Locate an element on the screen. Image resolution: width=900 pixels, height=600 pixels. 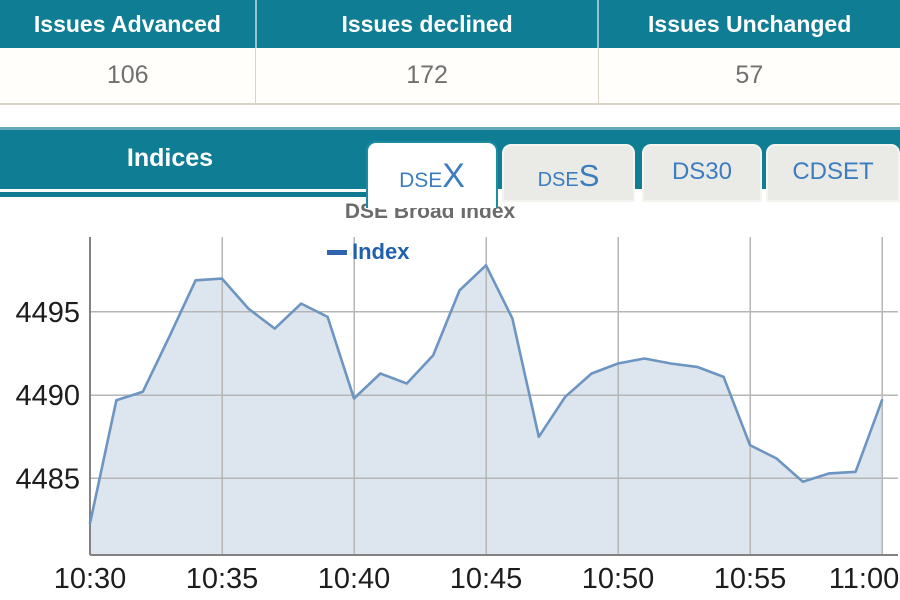
legend-series-label: Index is located at coordinates (381, 251).